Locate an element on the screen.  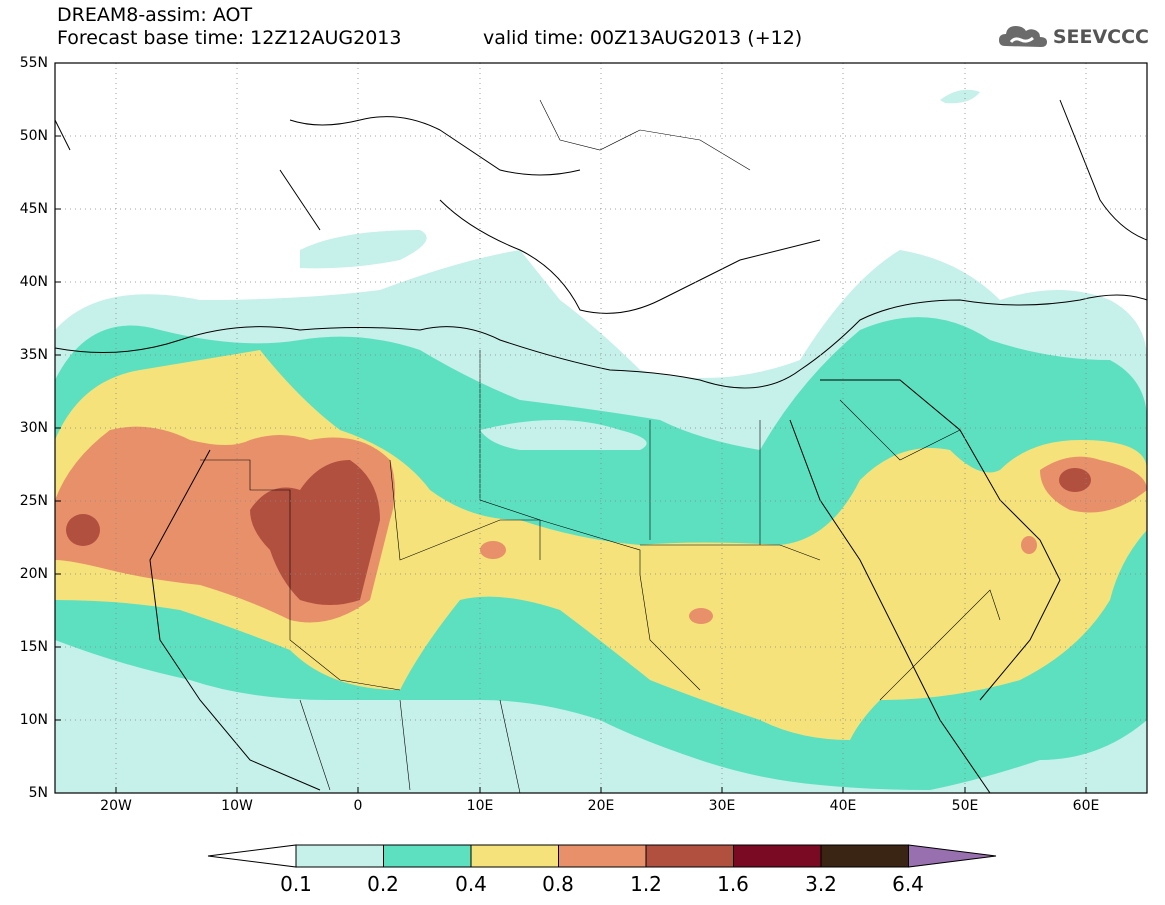
lat-label: 45N is located at coordinates (33, 209).